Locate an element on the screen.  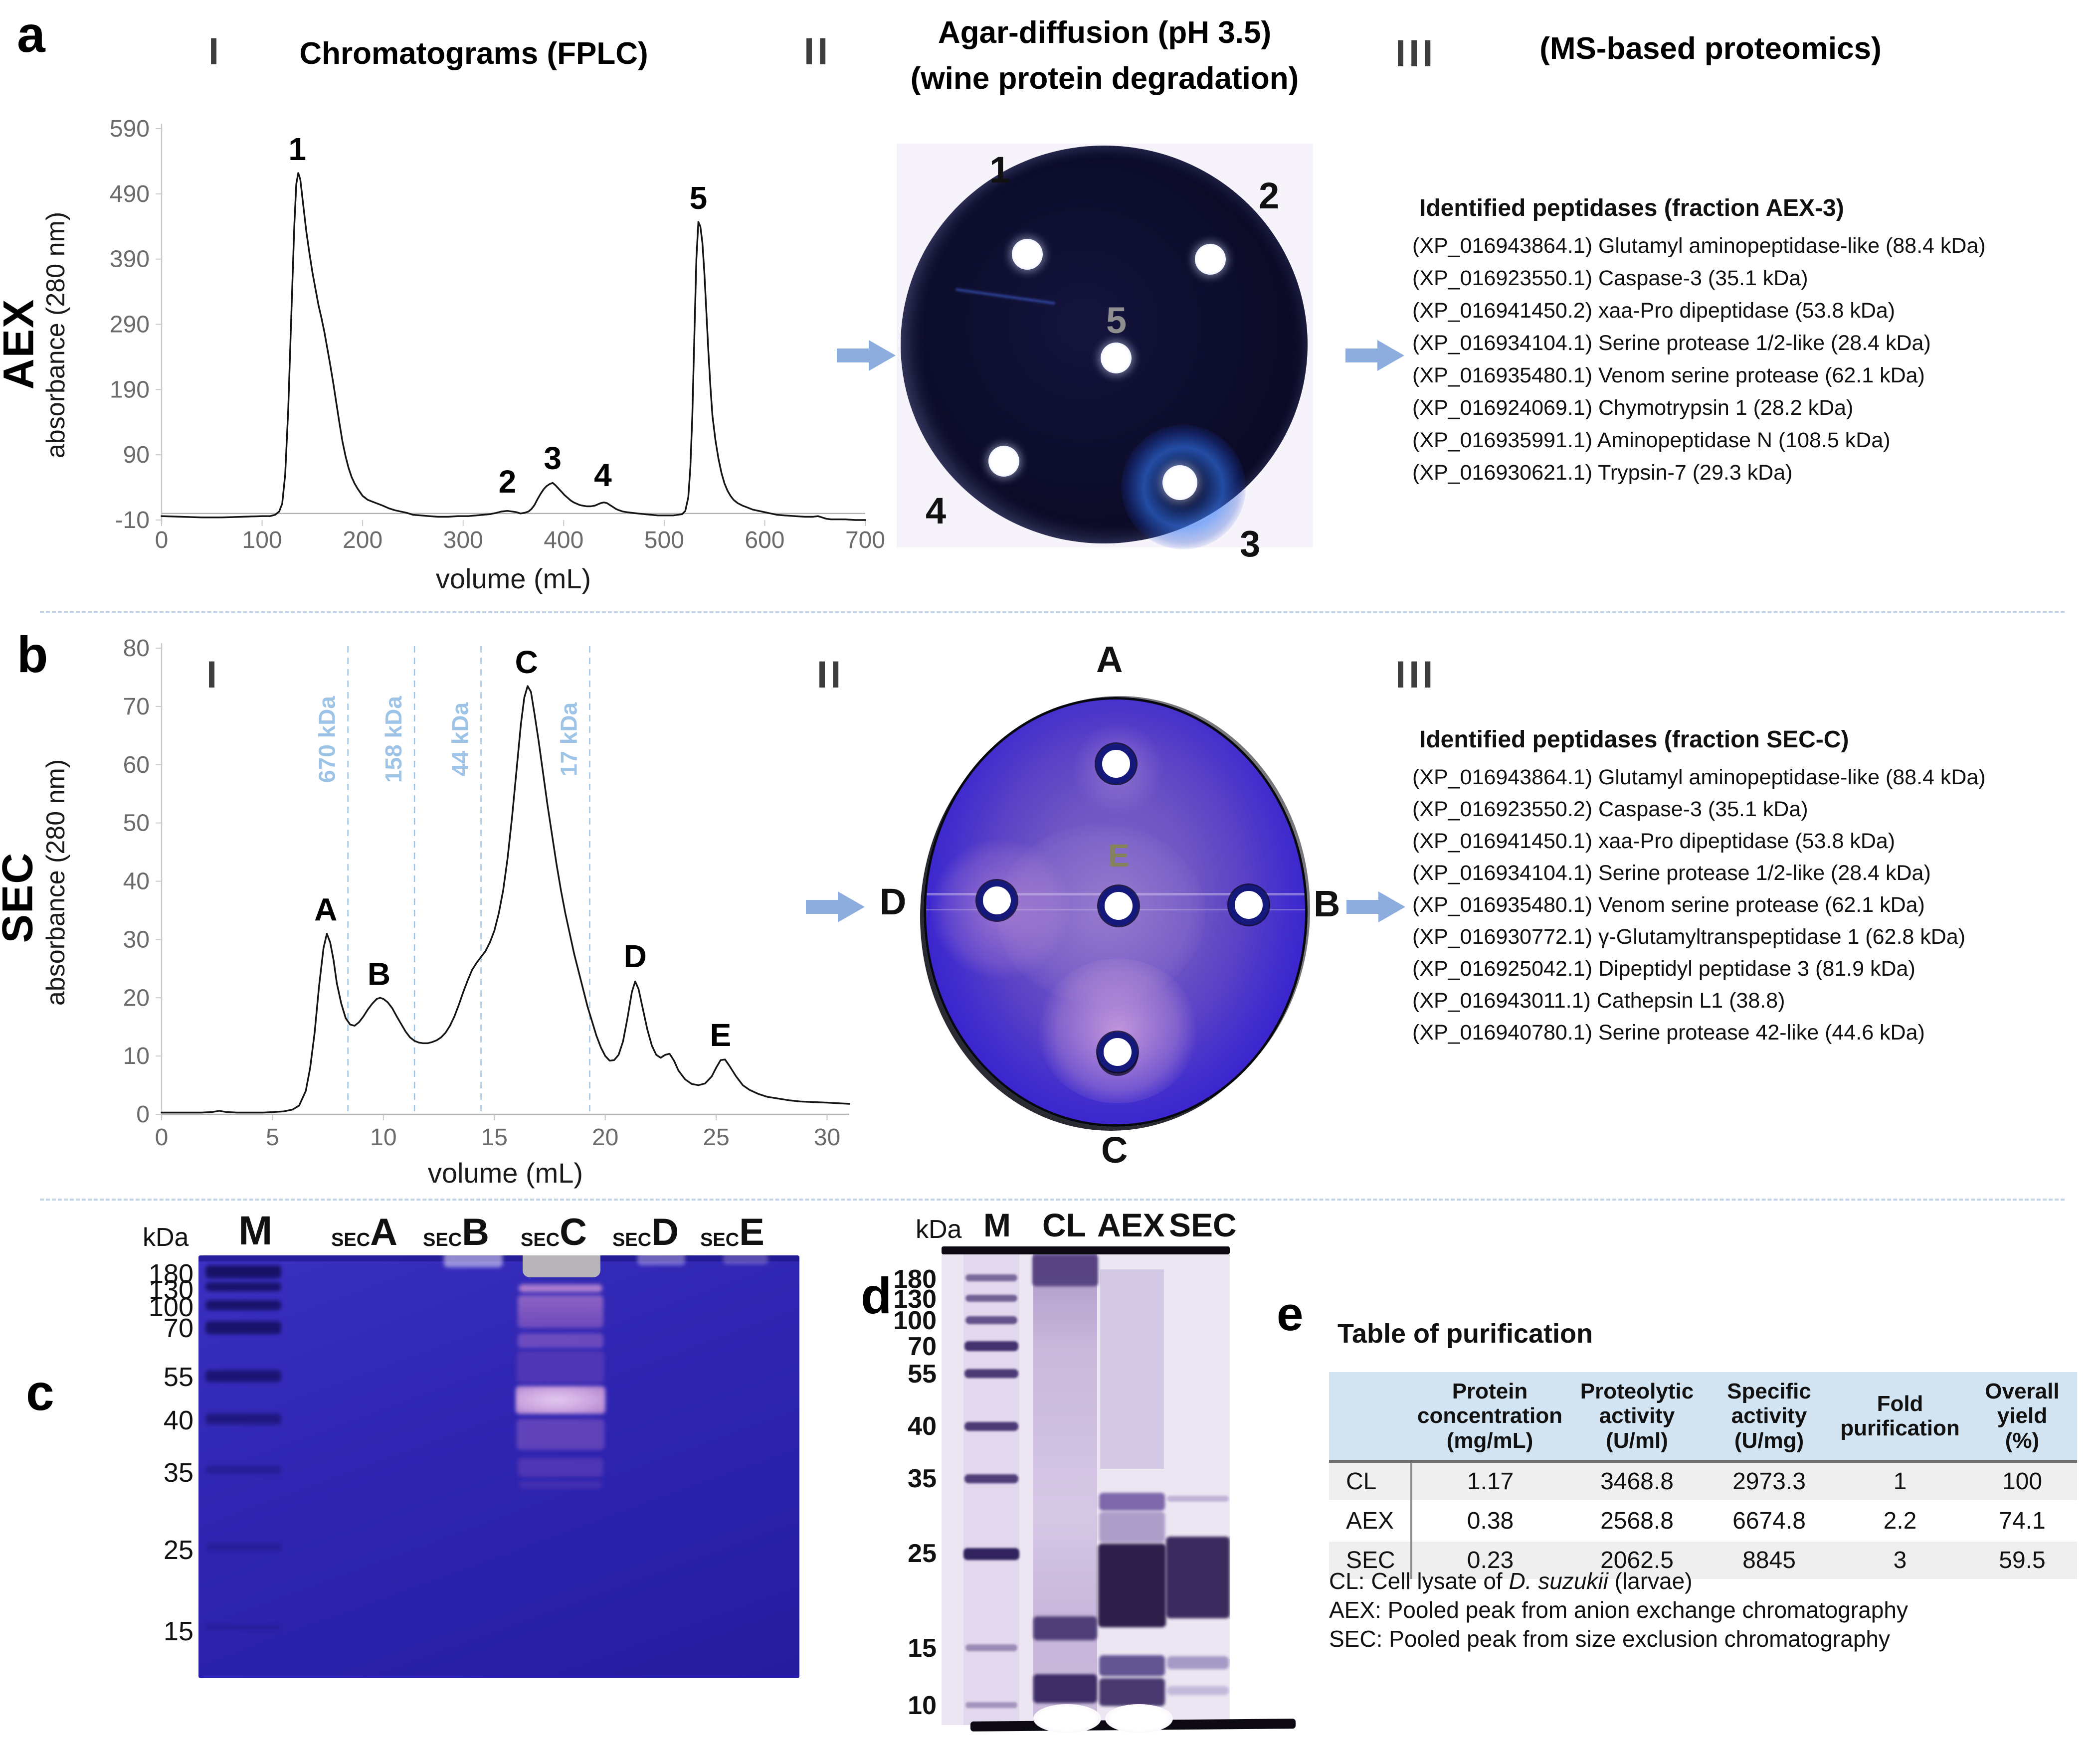
plate-b-label-D: D is located at coordinates (893, 901).